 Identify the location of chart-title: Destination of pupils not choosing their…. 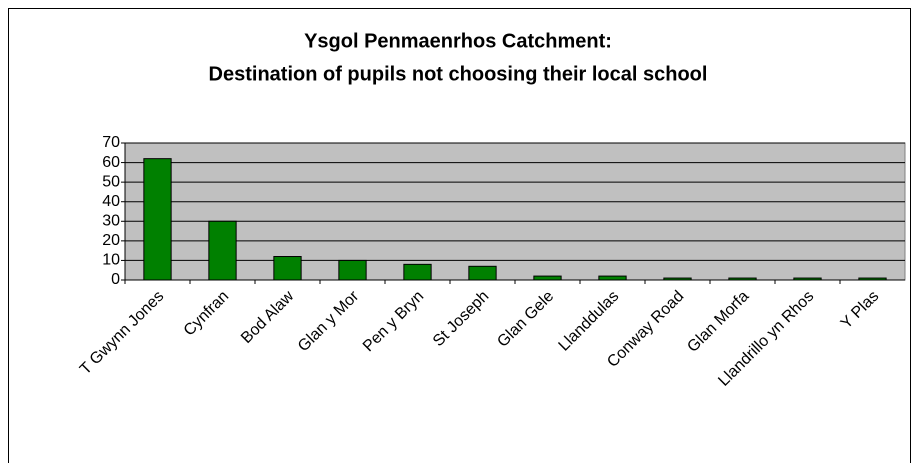
(458, 74).